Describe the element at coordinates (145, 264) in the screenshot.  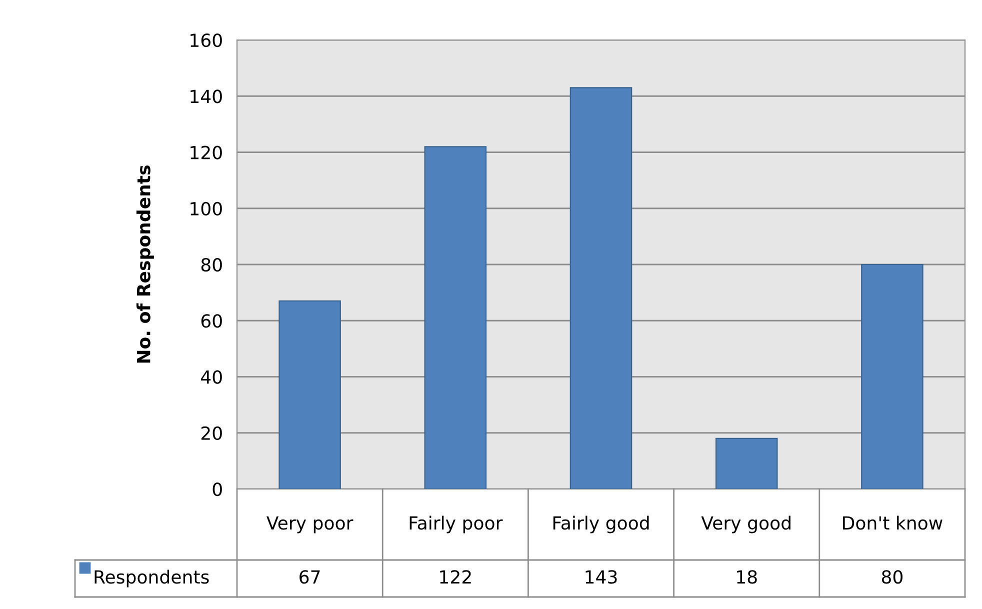
I see `y-axis-title: No. of Respondents` at that location.